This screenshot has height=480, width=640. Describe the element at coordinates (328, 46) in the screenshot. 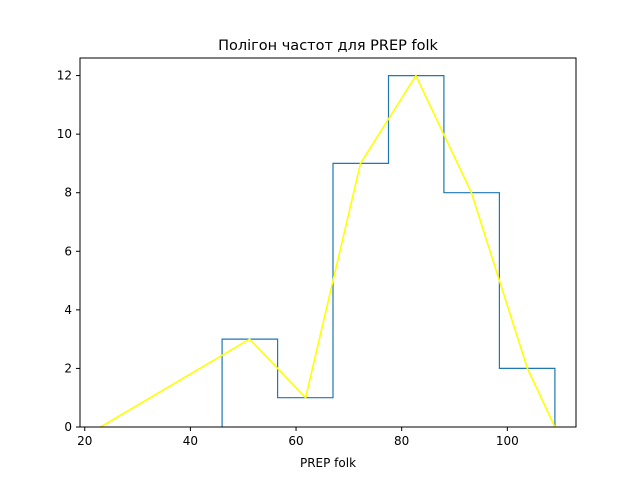

I see `chart-title: Полігон частот для PREP folk` at that location.